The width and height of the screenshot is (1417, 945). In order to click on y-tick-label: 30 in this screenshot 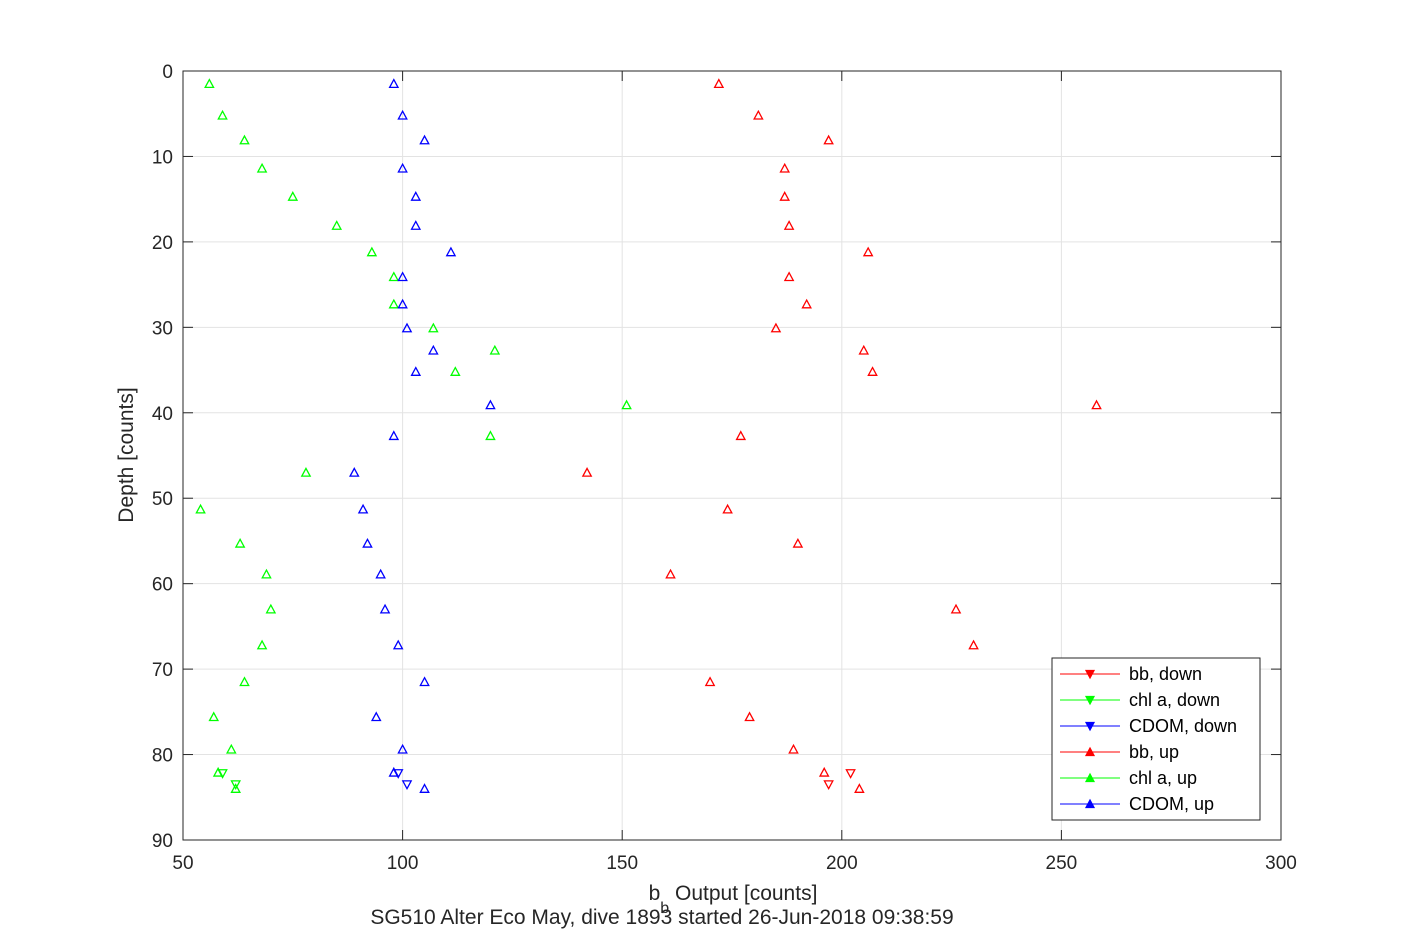, I will do `click(162, 328)`.